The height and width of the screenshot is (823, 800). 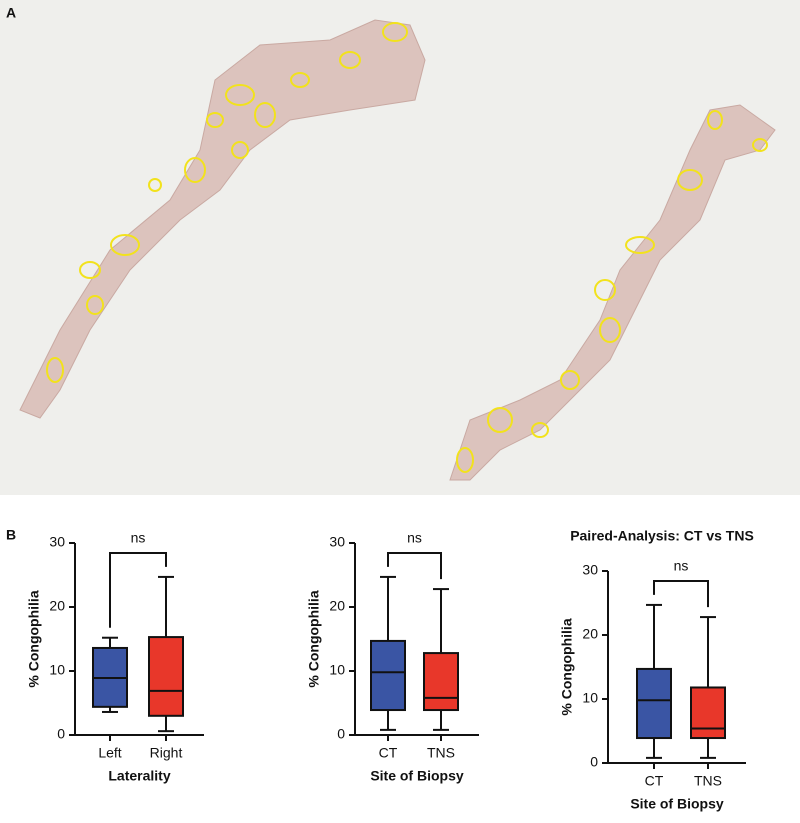 What do you see at coordinates (11, 535) in the screenshot?
I see `panel-label: B` at bounding box center [11, 535].